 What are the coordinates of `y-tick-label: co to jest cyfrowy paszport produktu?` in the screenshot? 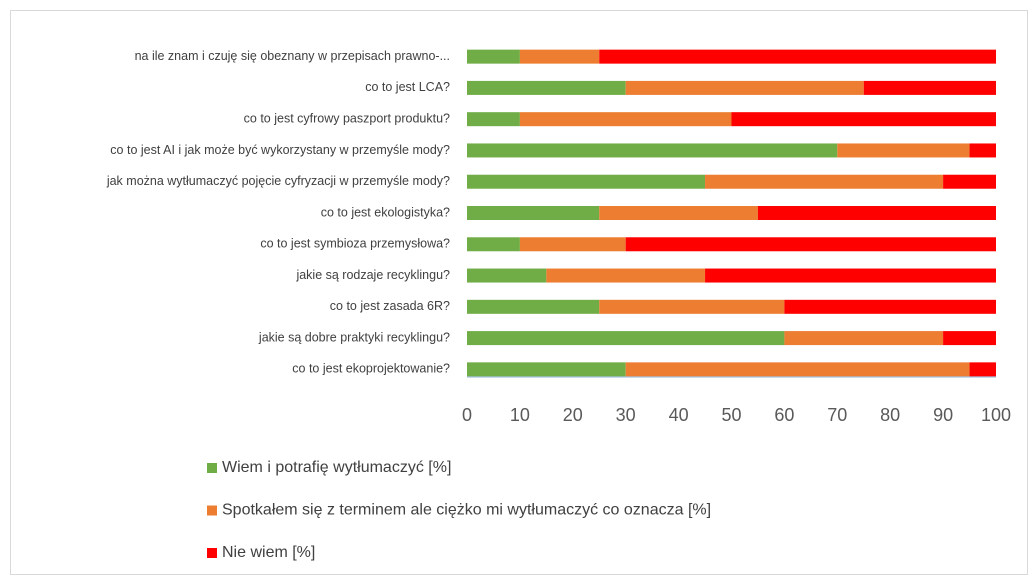 It's located at (347, 118).